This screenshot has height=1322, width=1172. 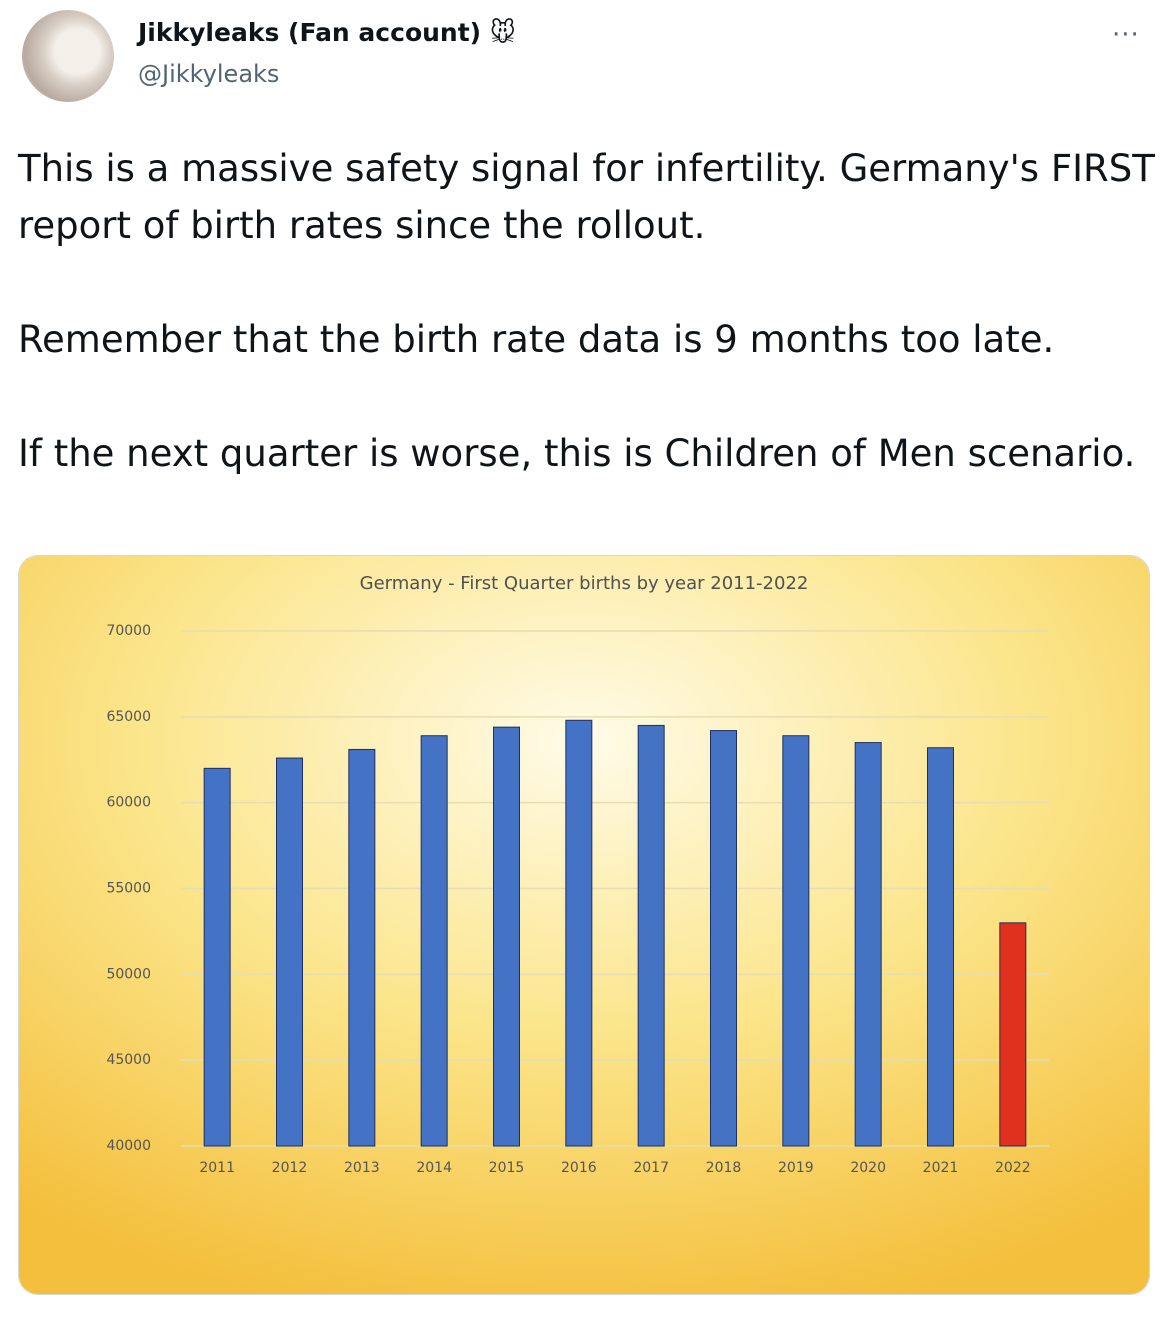 What do you see at coordinates (327, 32) in the screenshot?
I see `author-name: Jikkyleaks (Fan account) 🐭` at bounding box center [327, 32].